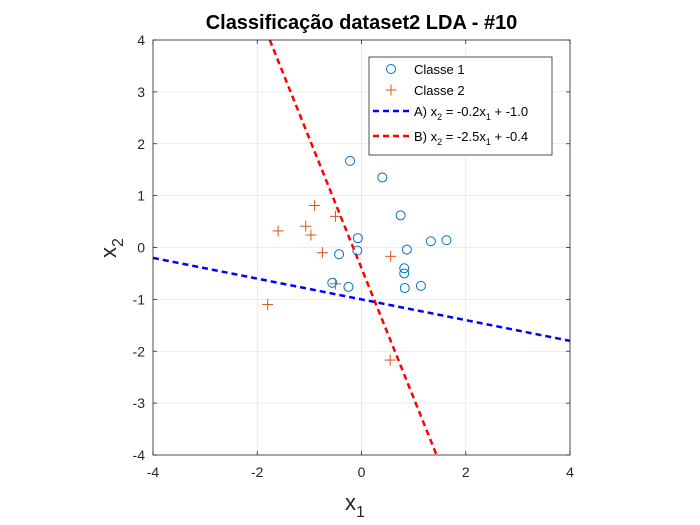 This screenshot has height=525, width=700. What do you see at coordinates (141, 196) in the screenshot?
I see `tick-label-y-5: 1` at bounding box center [141, 196].